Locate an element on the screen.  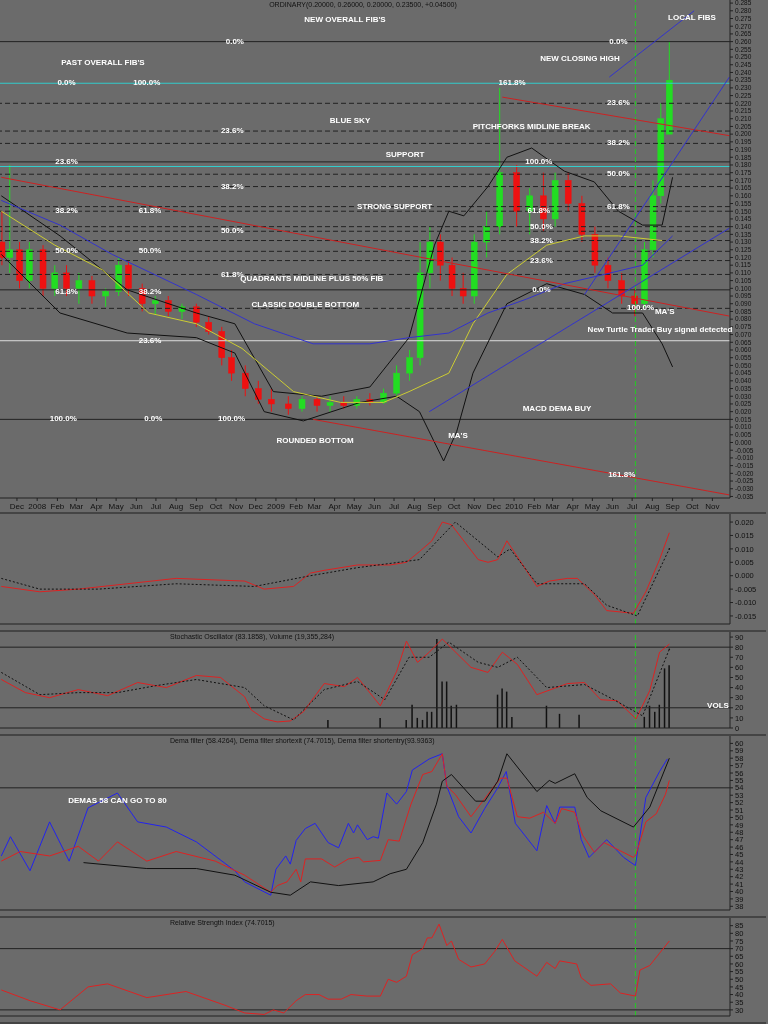
annotation: NEW CLOSING HIGH is located at coordinates (580, 58).